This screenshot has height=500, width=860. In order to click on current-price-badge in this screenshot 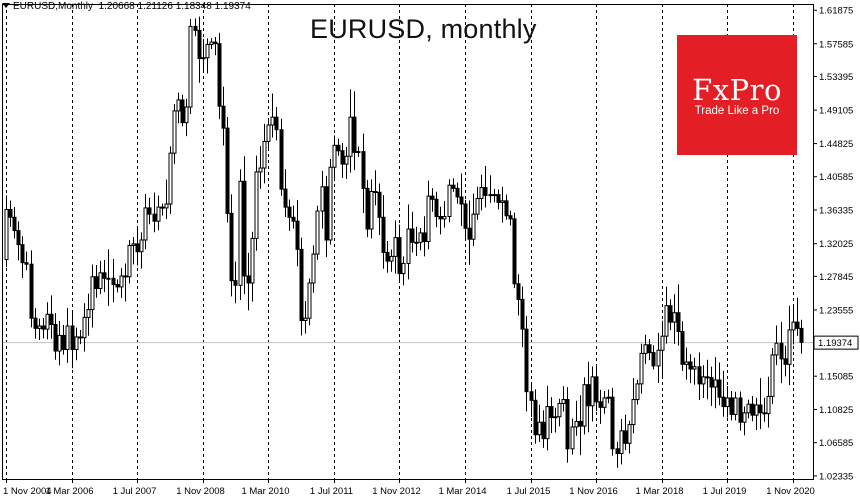, I will do `click(836, 342)`.